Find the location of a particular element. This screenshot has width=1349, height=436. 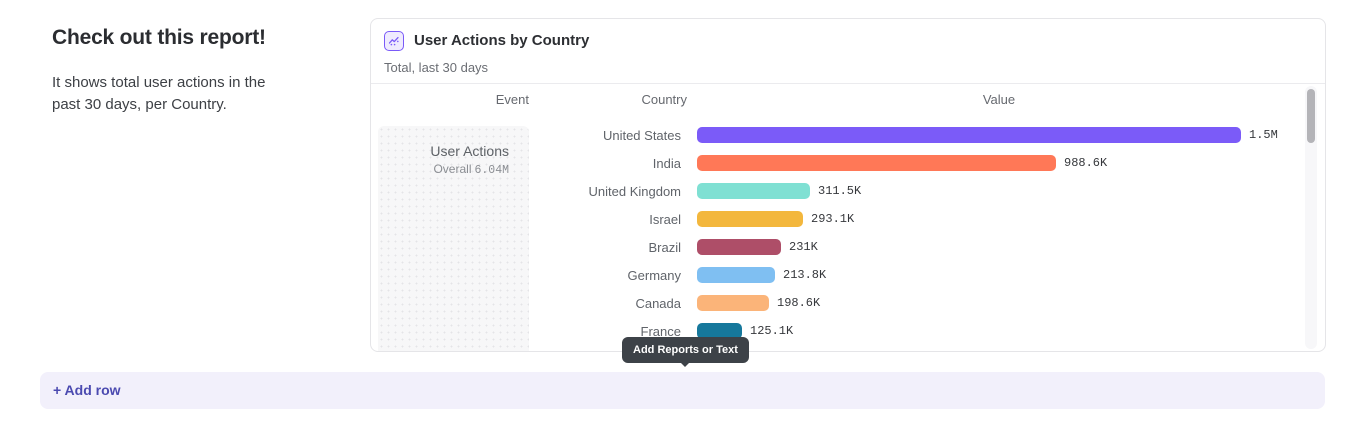

scrollbar-thumb is located at coordinates (1311, 116).